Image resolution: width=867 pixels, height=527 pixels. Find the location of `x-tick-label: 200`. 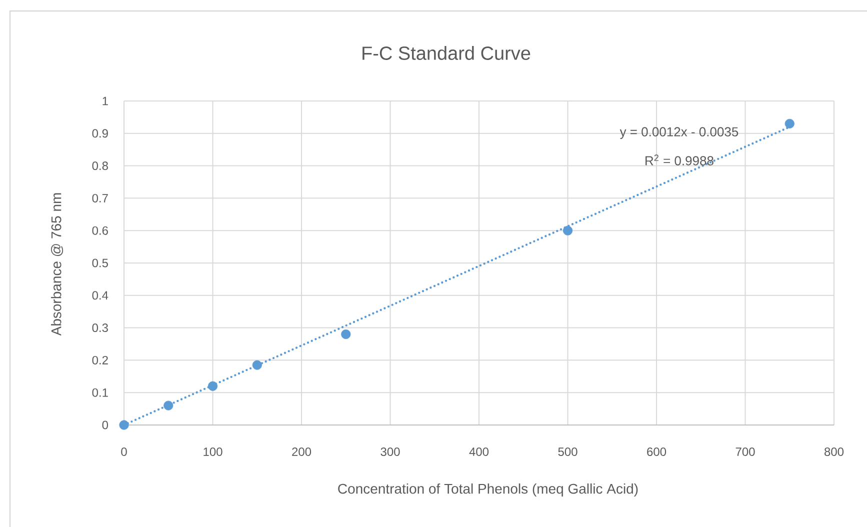

x-tick-label: 200 is located at coordinates (302, 452).